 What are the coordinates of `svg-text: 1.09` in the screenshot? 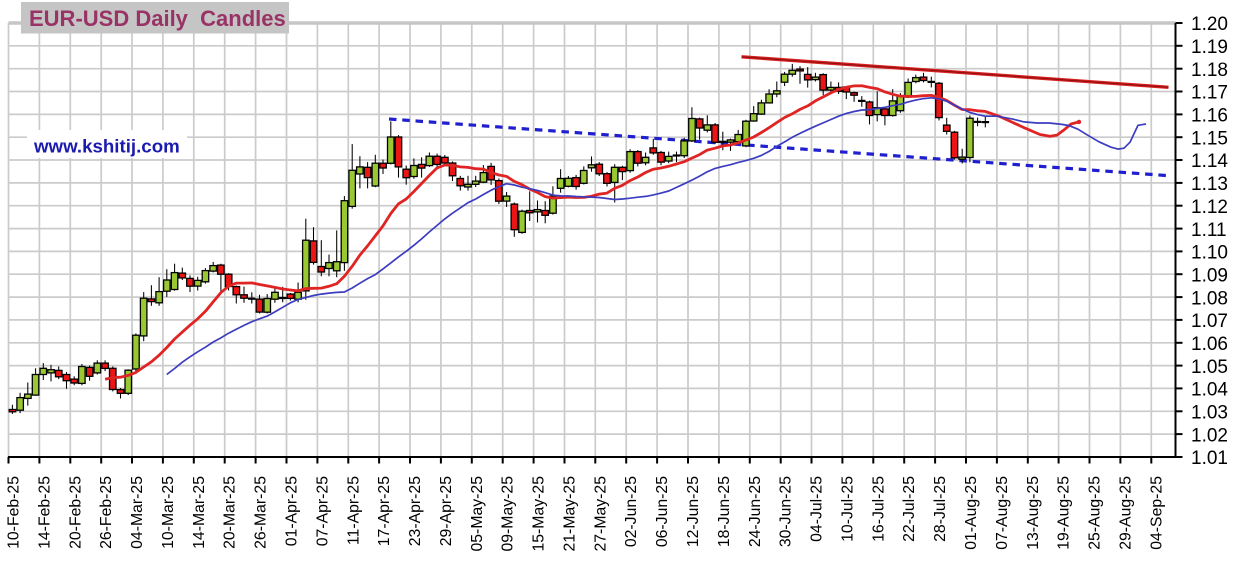 It's located at (1209, 275).